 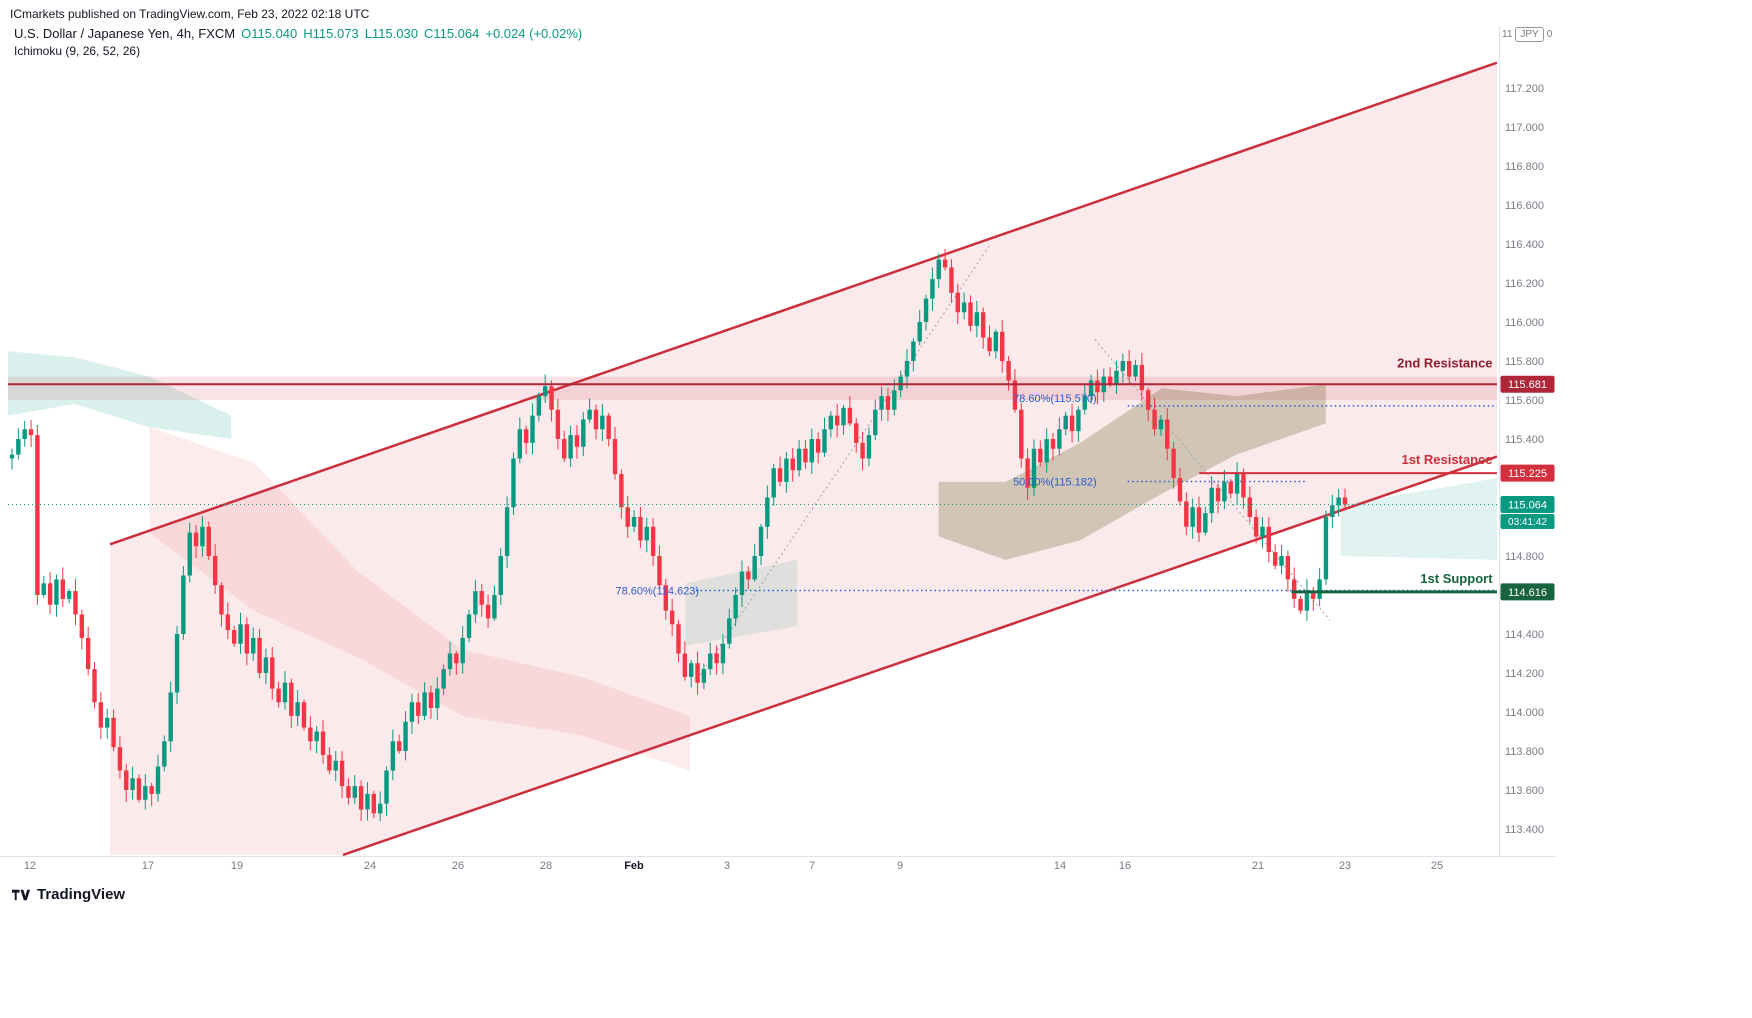 What do you see at coordinates (458, 866) in the screenshot?
I see `time-tick-label: 26` at bounding box center [458, 866].